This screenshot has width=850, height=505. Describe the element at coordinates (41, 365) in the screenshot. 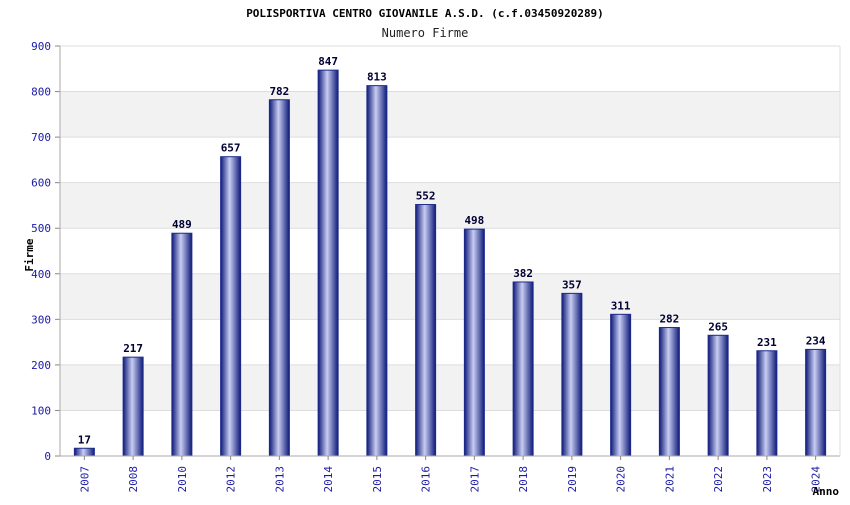

I see `y-tick-label: 200` at that location.